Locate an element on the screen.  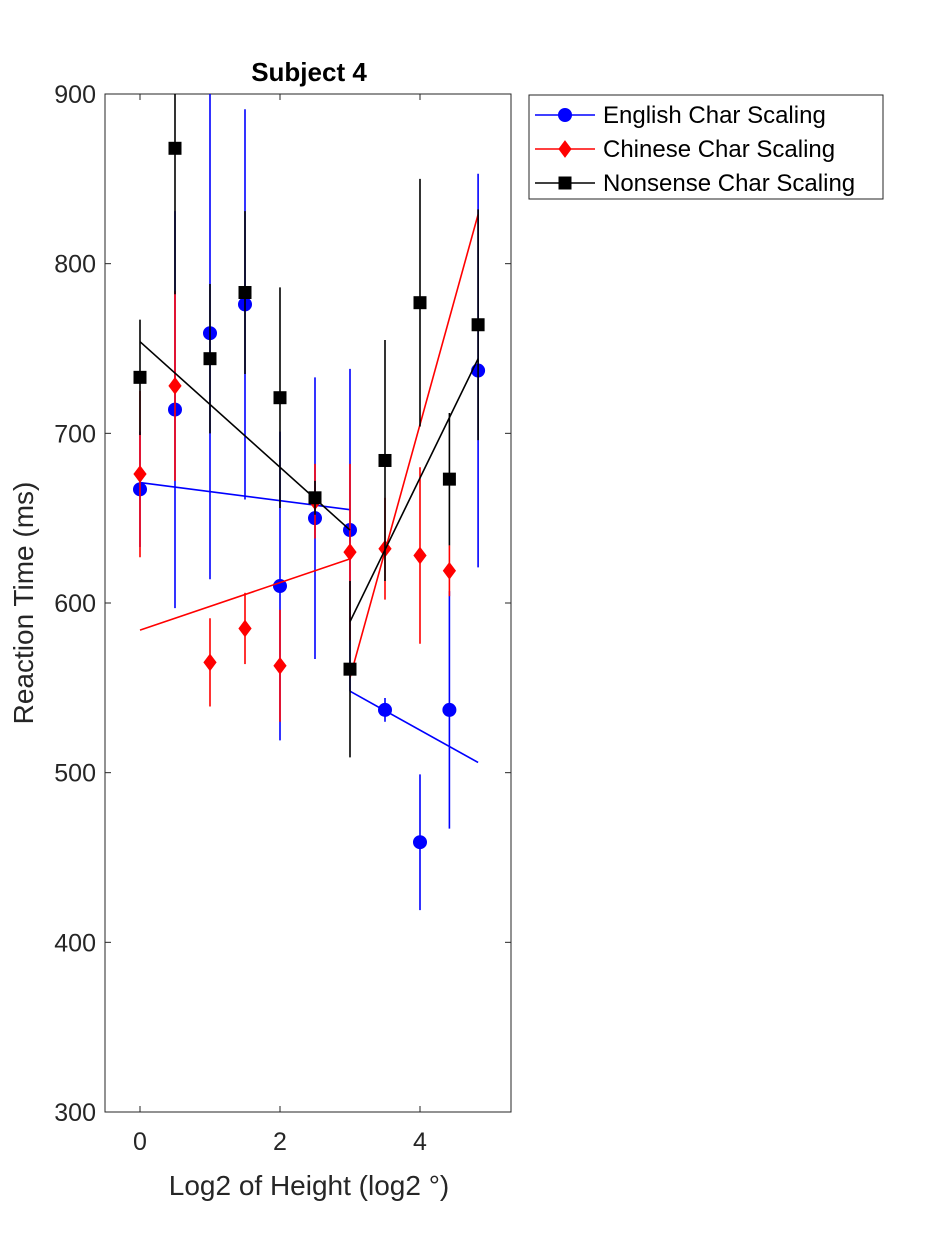
legend-entry: English Char Scaling is located at coordinates (680, 115).